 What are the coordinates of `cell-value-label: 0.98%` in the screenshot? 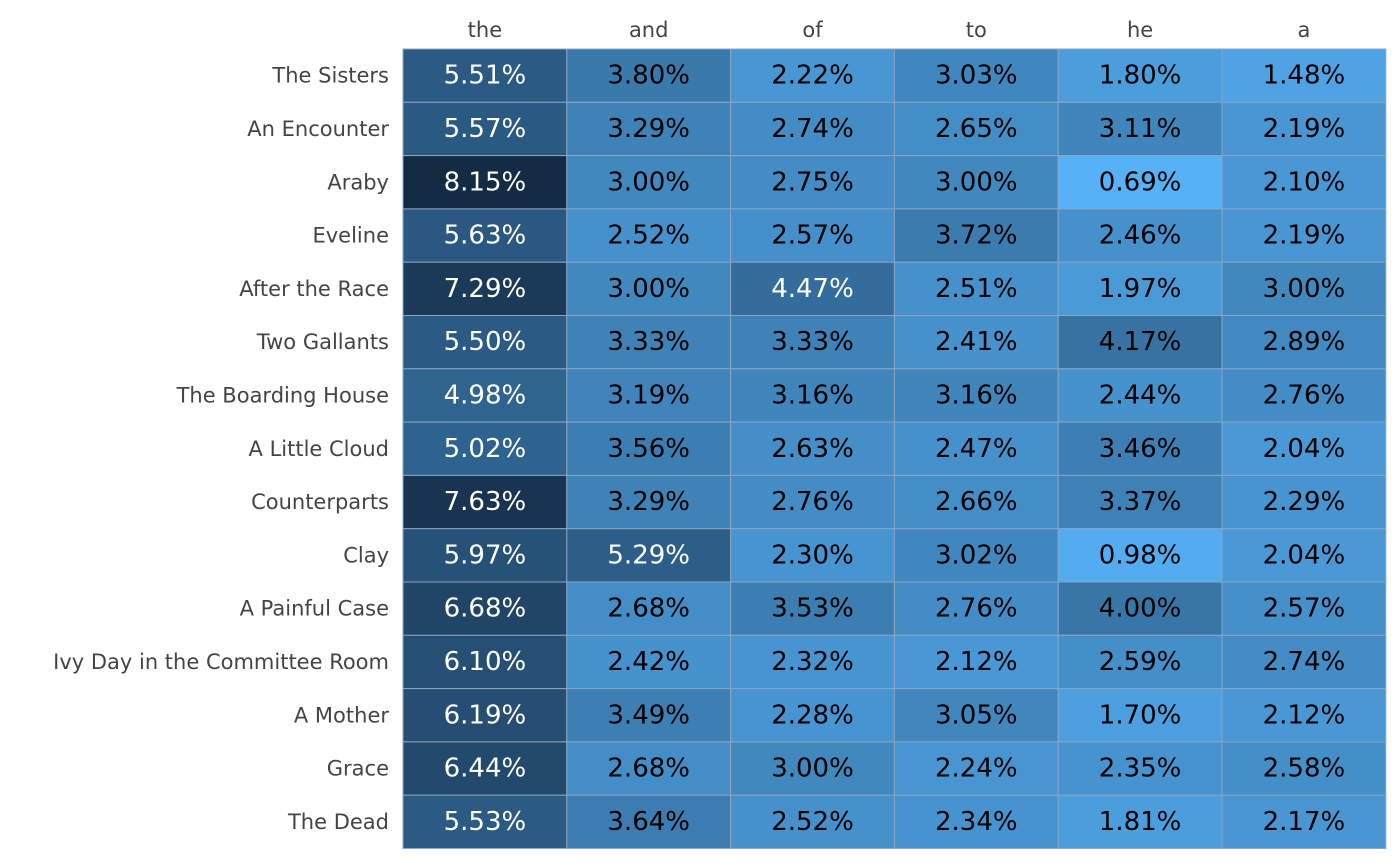 It's located at (1140, 555).